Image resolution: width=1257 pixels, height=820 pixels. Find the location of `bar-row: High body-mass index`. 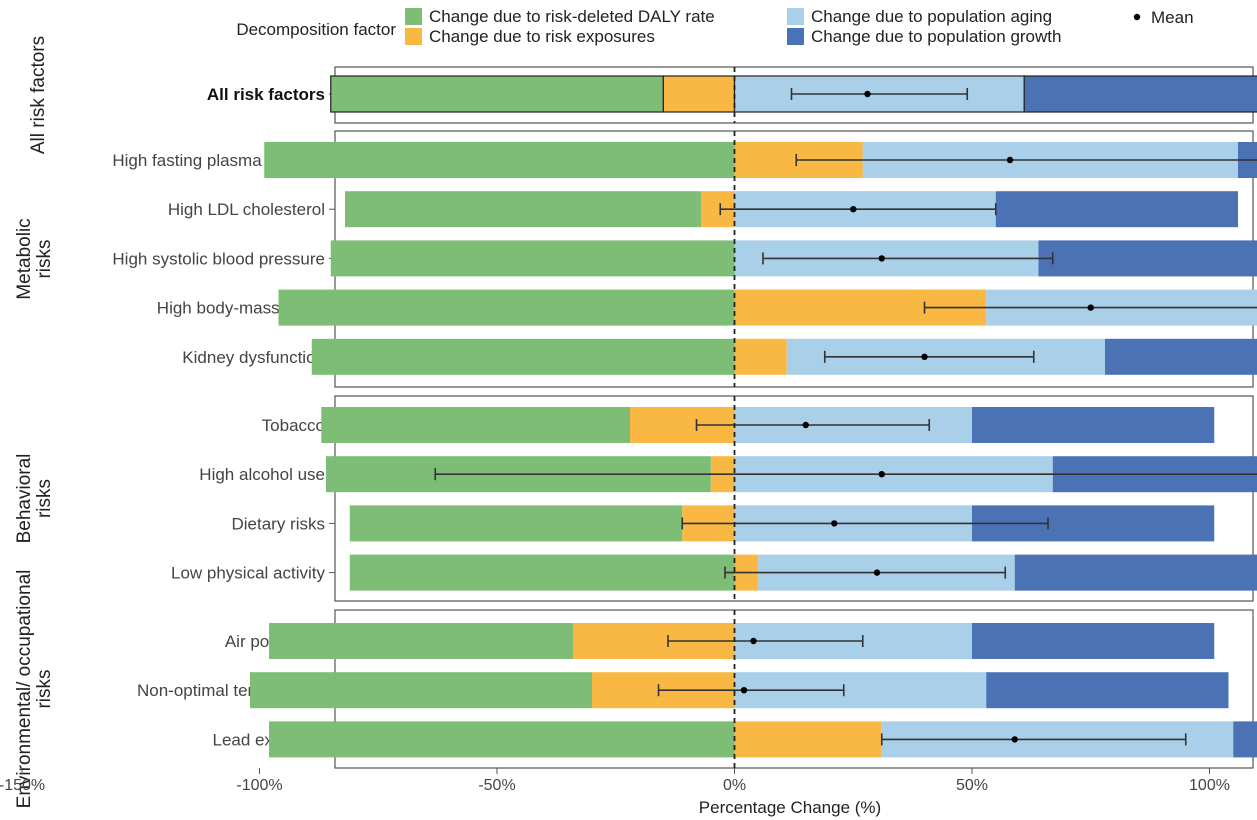

bar-row: High body-mass index is located at coordinates (707, 307).